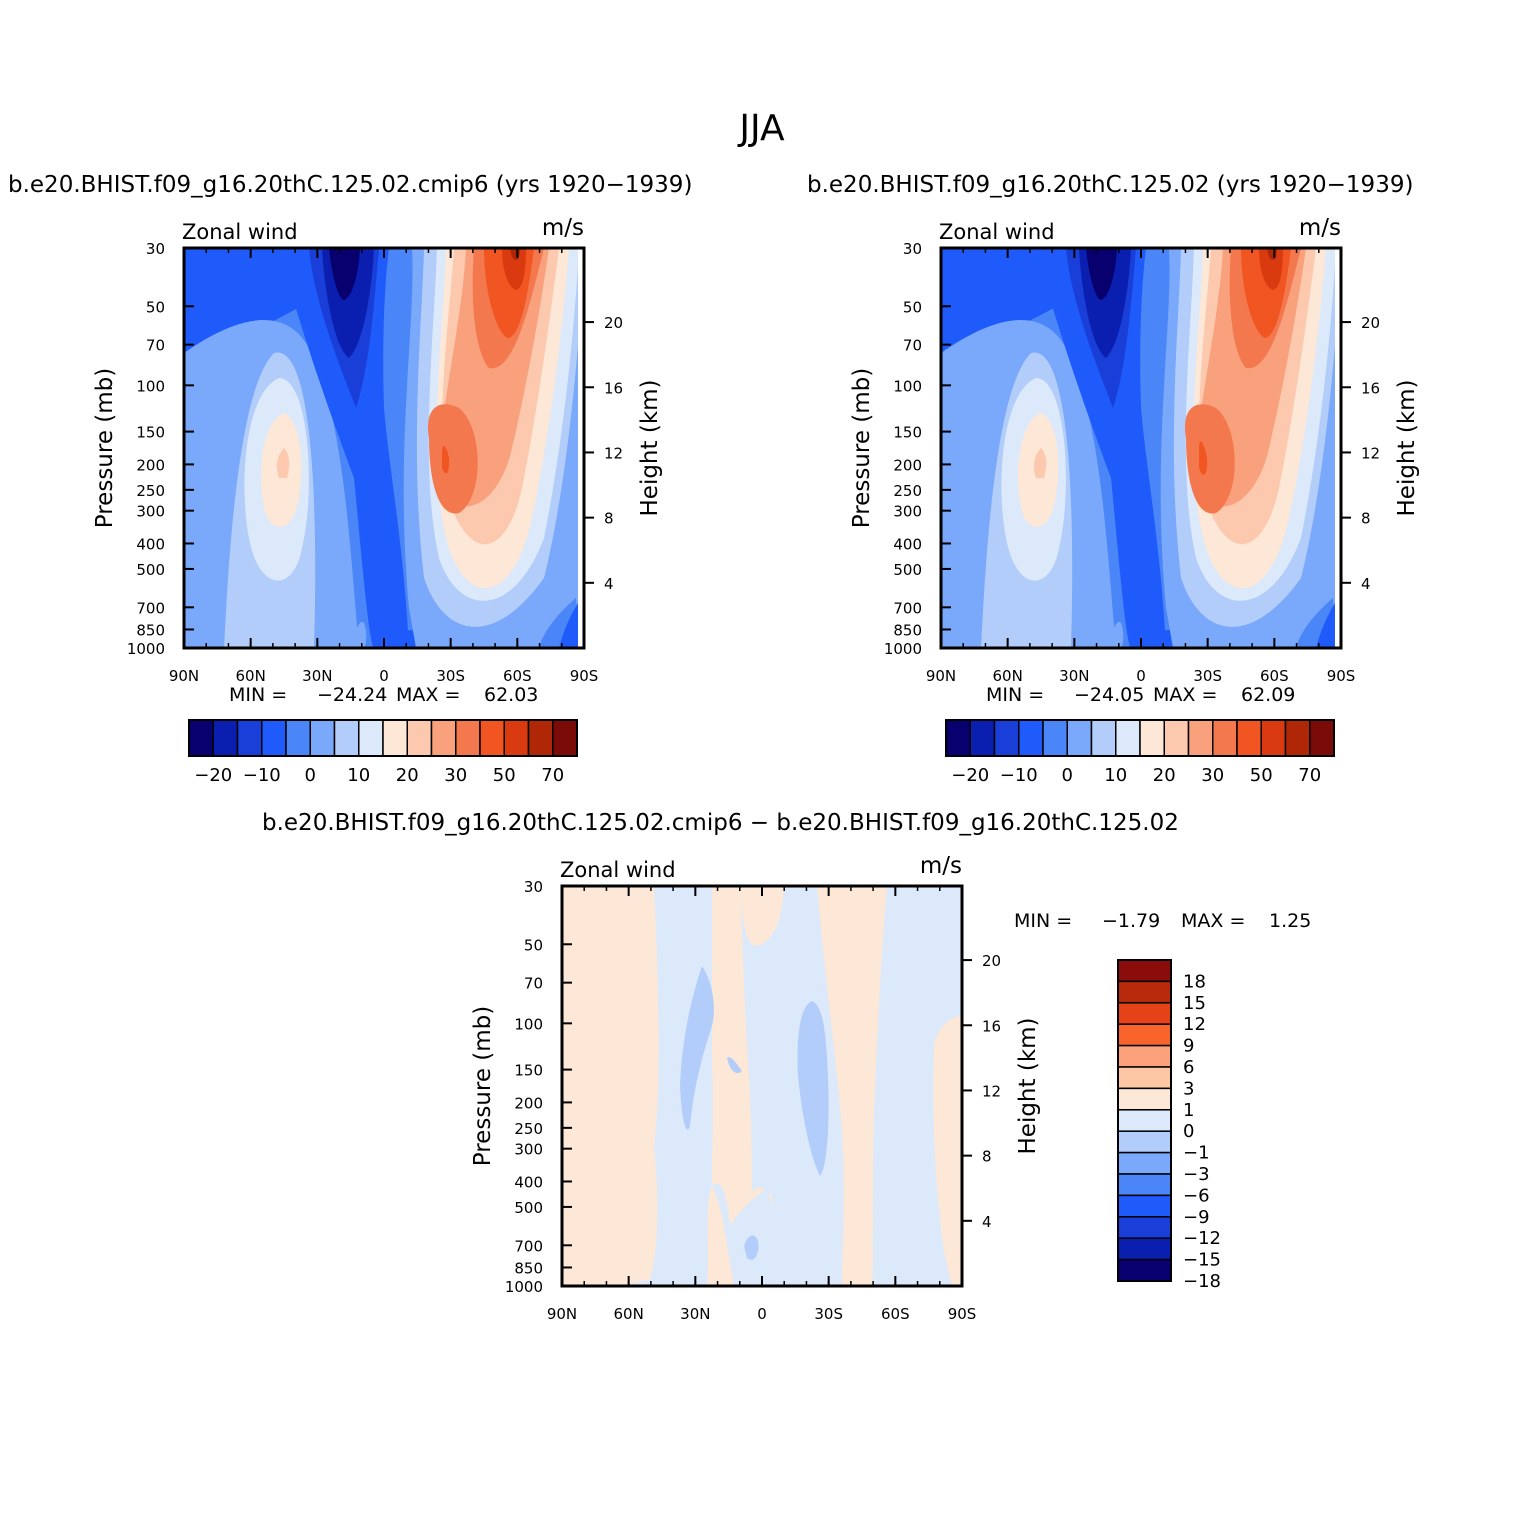 This screenshot has height=1524, width=1524. Describe the element at coordinates (533, 945) in the screenshot. I see `bottom-p-tick-label: 50` at that location.